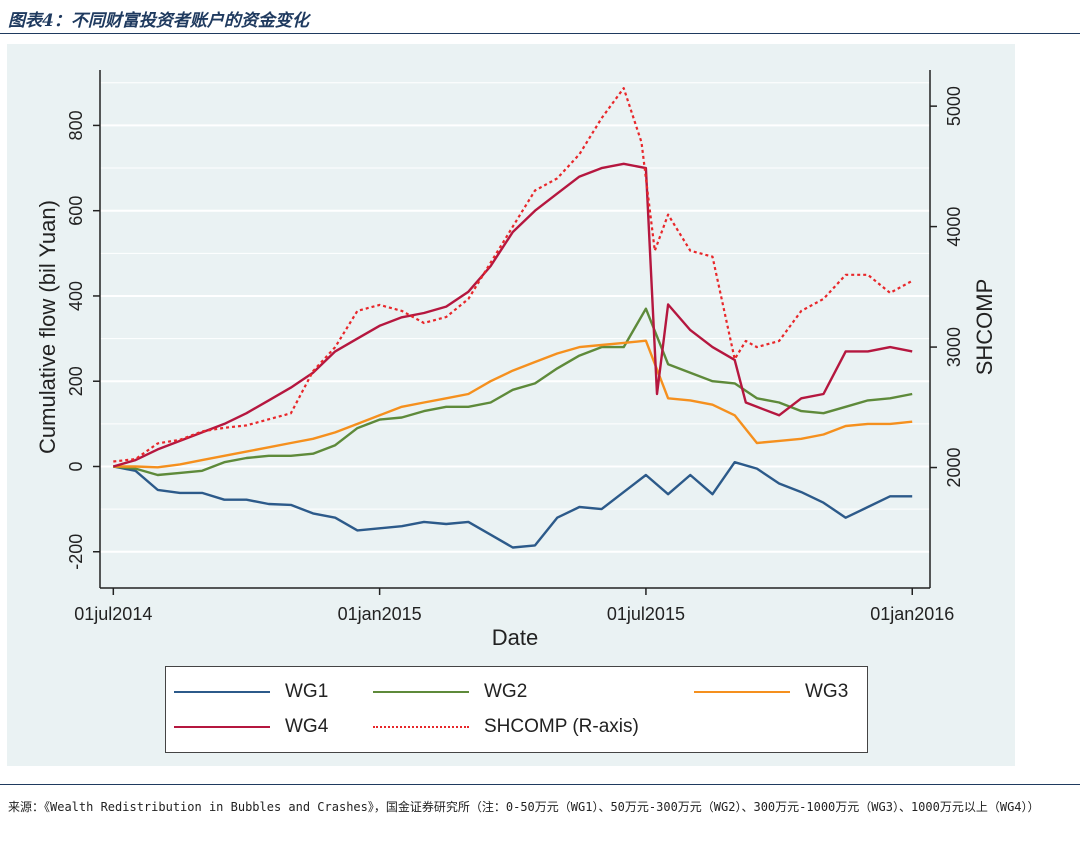 The width and height of the screenshot is (1080, 842). I want to click on legend-swatch-wg4, so click(222, 727).